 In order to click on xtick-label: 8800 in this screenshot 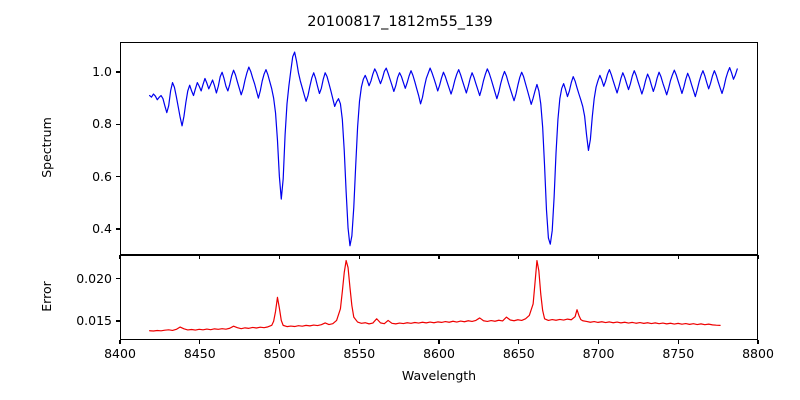, I will do `click(758, 353)`.